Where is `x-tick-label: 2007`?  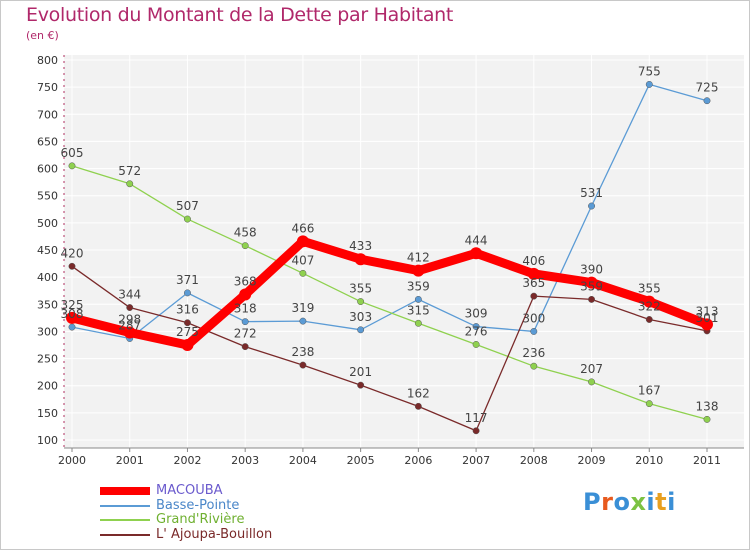
x-tick-label: 2007 is located at coordinates (476, 460).